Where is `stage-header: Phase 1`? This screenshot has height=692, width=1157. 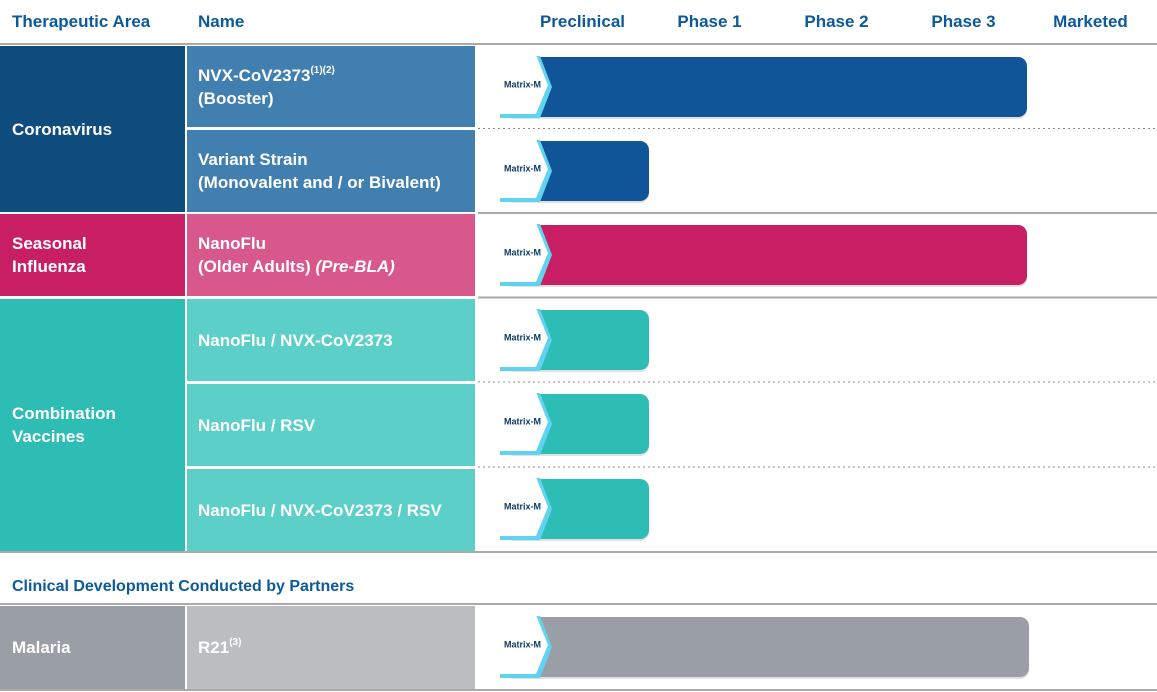
stage-header: Phase 1 is located at coordinates (709, 21).